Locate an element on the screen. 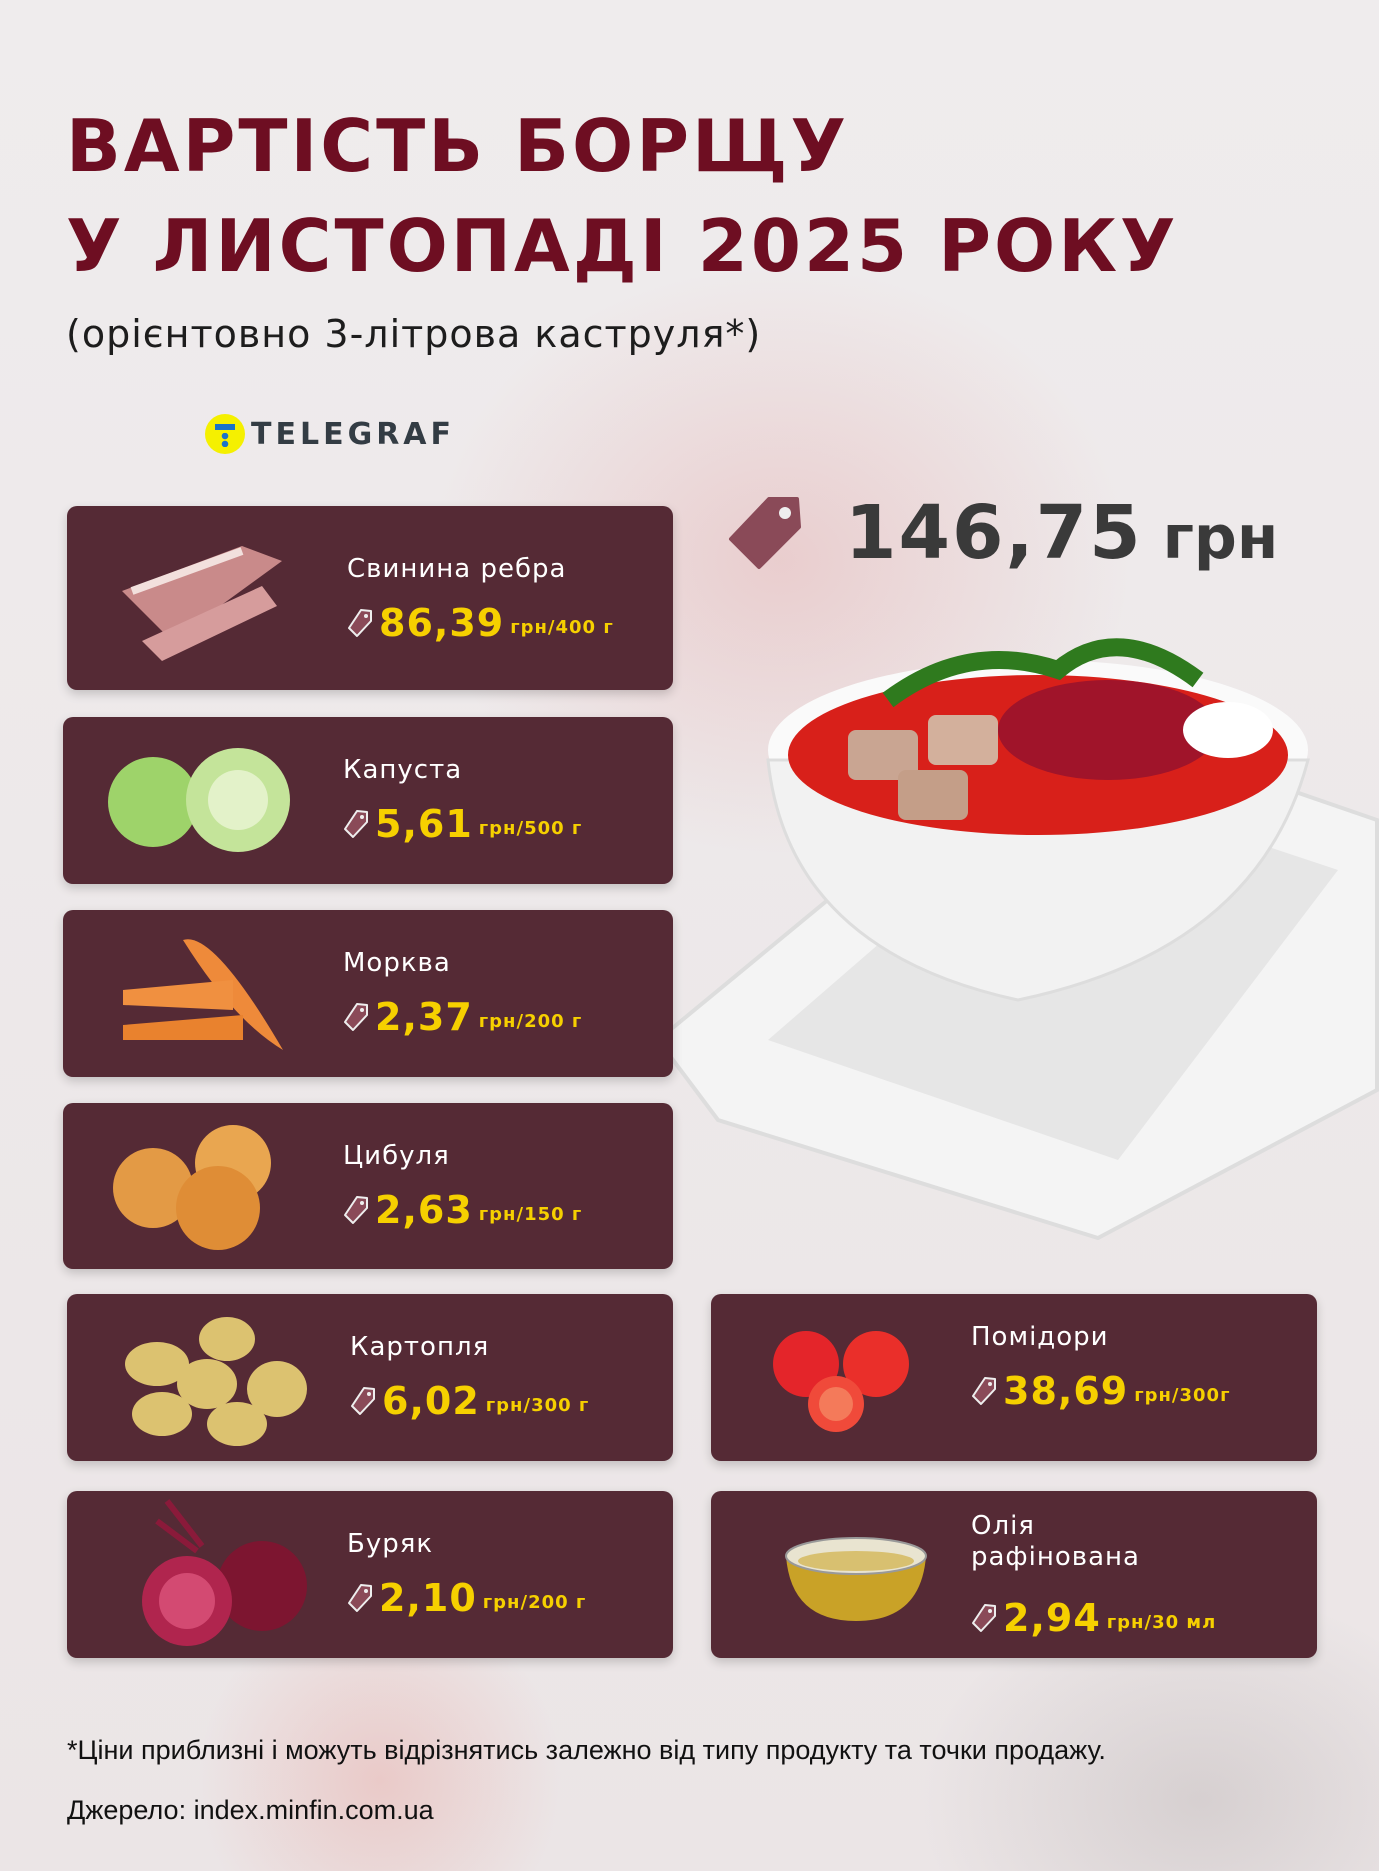  item-price: 86,39 грн/400 г is located at coordinates (480, 623).